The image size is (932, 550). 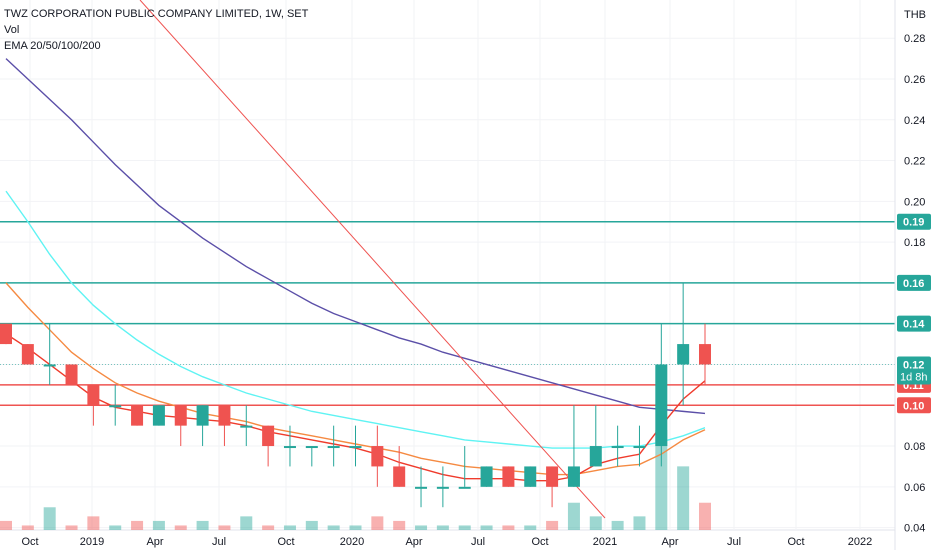 I want to click on level-price-tag: 0.19, so click(x=914, y=221).